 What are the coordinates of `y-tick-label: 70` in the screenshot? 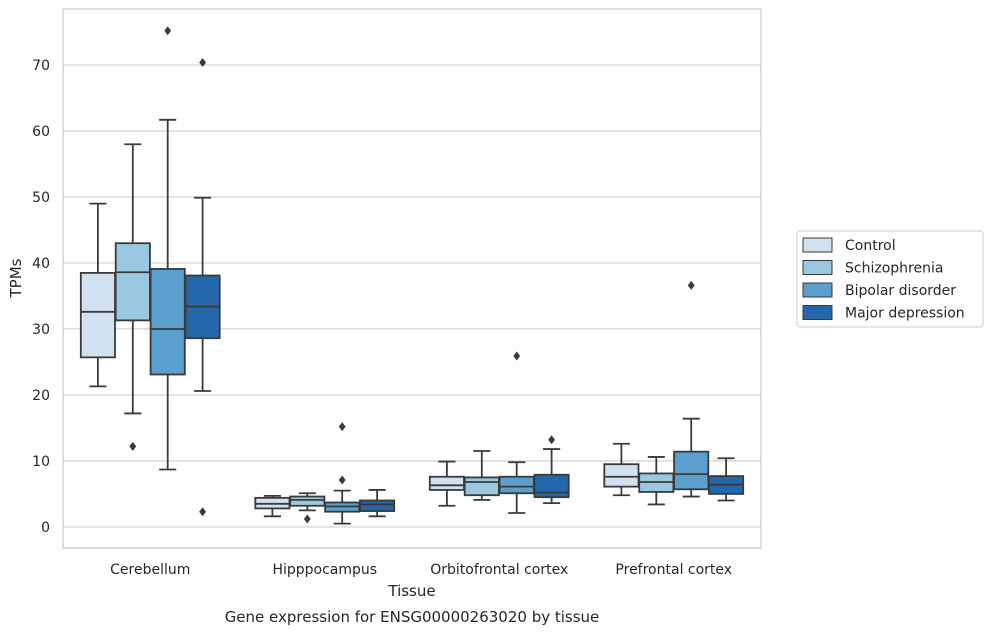 It's located at (41, 66).